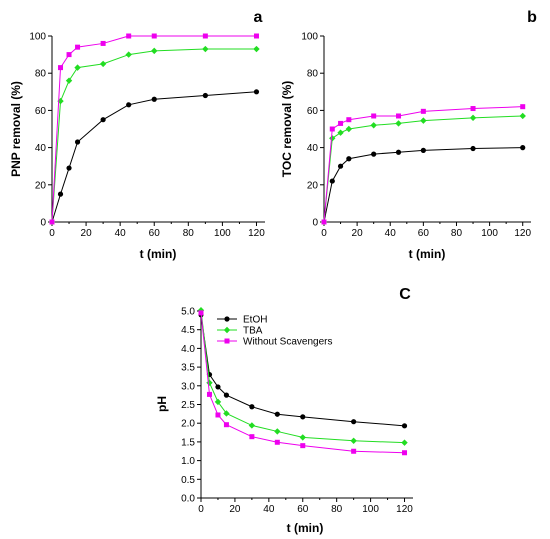 Image resolution: width=550 pixels, height=539 pixels. Describe the element at coordinates (188, 499) in the screenshot. I see `y-tick-label: 0.0` at that location.